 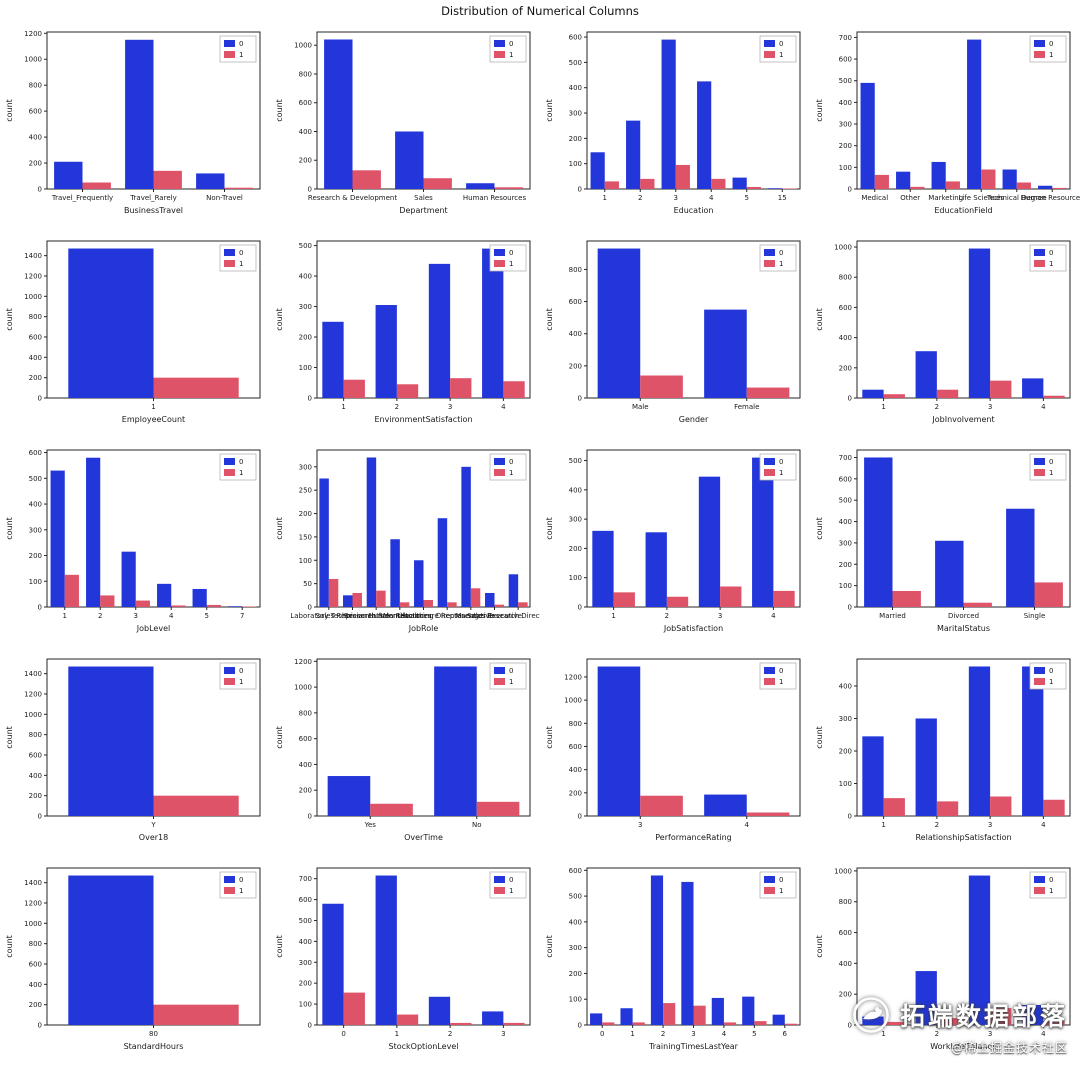 What do you see at coordinates (640, 407) in the screenshot?
I see `x-tick-label: Male` at bounding box center [640, 407].